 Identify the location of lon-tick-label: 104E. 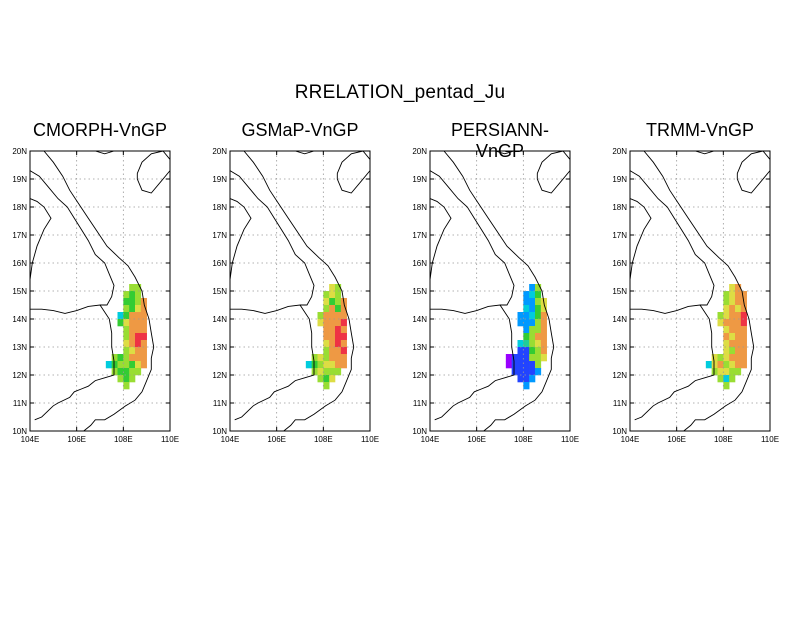
(430, 439).